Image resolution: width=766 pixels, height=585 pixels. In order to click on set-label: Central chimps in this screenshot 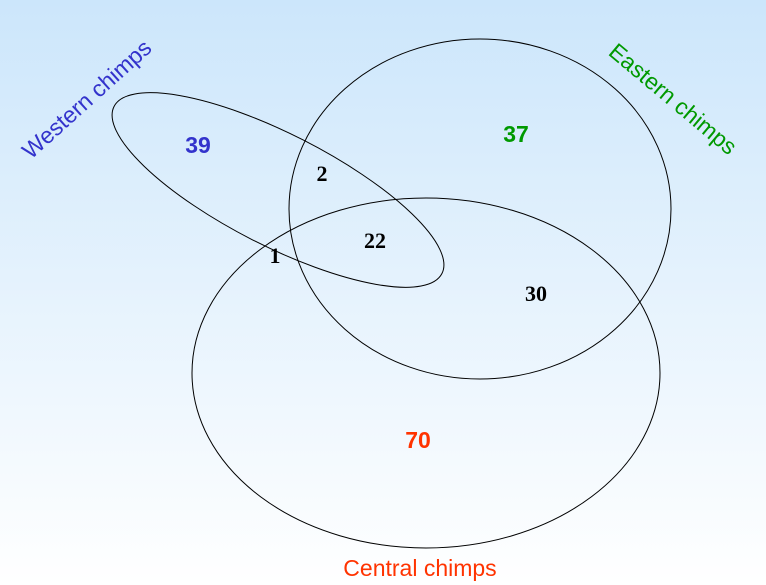, I will do `click(419, 568)`.